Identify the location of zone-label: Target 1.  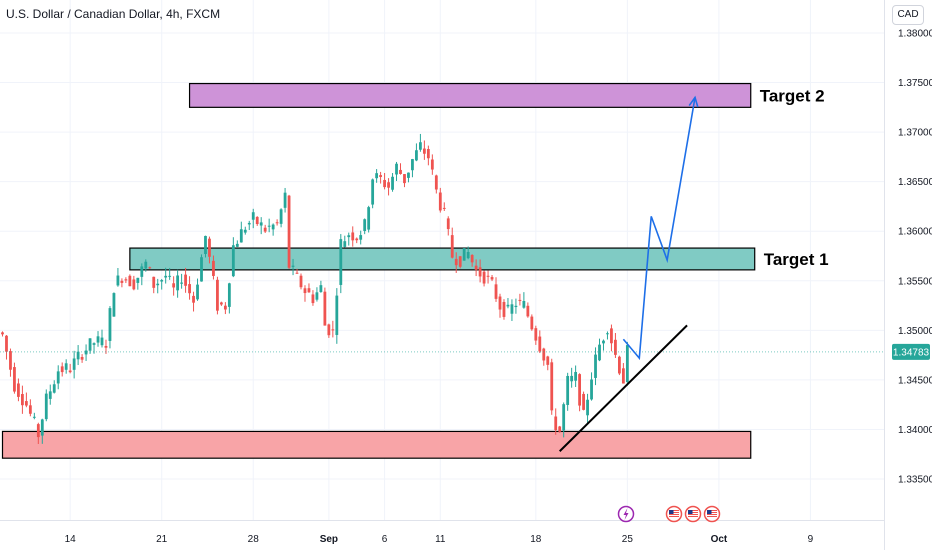
(796, 259).